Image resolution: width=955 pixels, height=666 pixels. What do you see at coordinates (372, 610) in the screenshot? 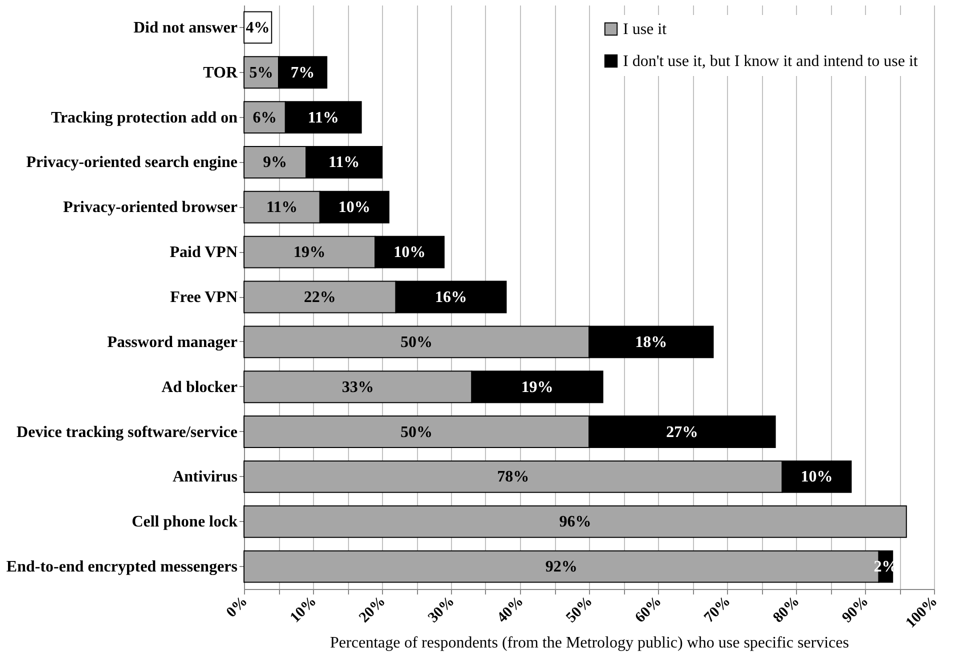
I see `x-tick-label: 20%` at bounding box center [372, 610].